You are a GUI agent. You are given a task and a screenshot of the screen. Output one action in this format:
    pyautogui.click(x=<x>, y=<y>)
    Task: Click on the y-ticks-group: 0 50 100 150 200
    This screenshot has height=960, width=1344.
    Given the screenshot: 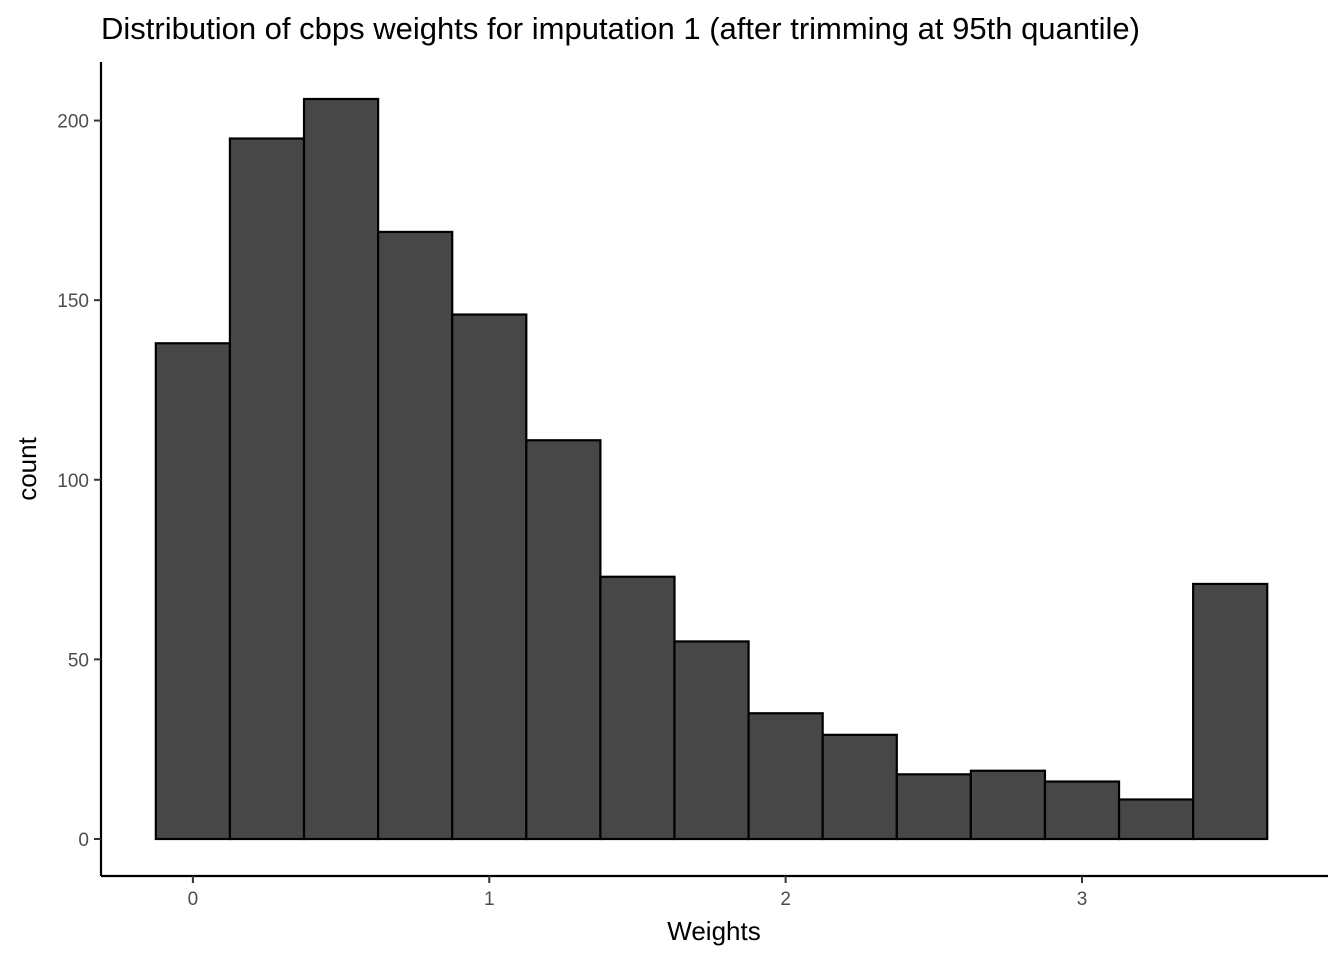 What is the action you would take?
    pyautogui.click(x=79, y=481)
    